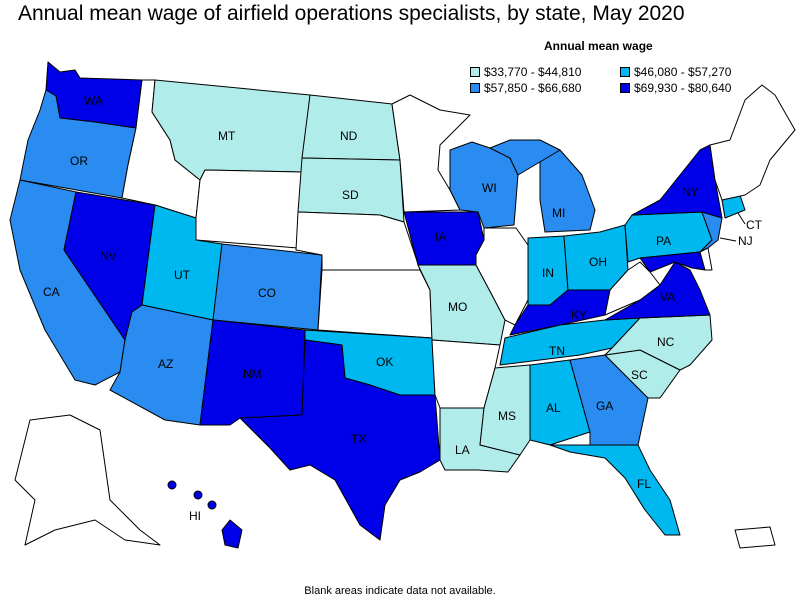 This screenshot has height=600, width=800. What do you see at coordinates (666, 342) in the screenshot?
I see `state-label: NC` at bounding box center [666, 342].